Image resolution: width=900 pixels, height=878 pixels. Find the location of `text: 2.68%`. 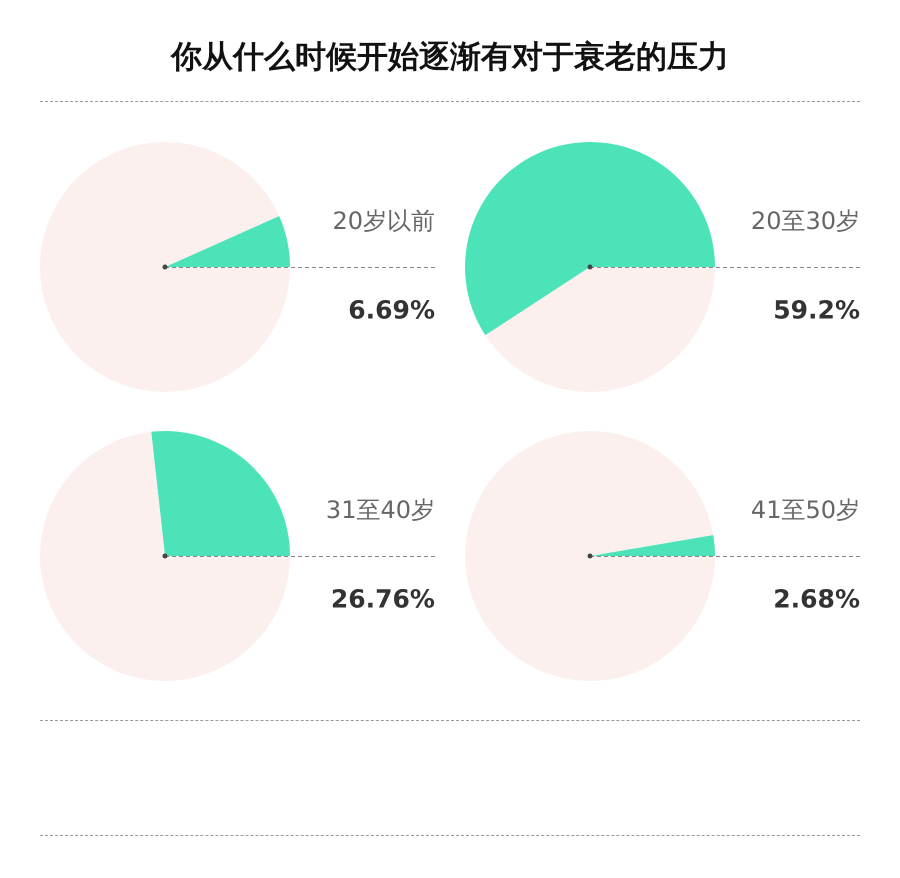

text: 2.68% is located at coordinates (816, 599).